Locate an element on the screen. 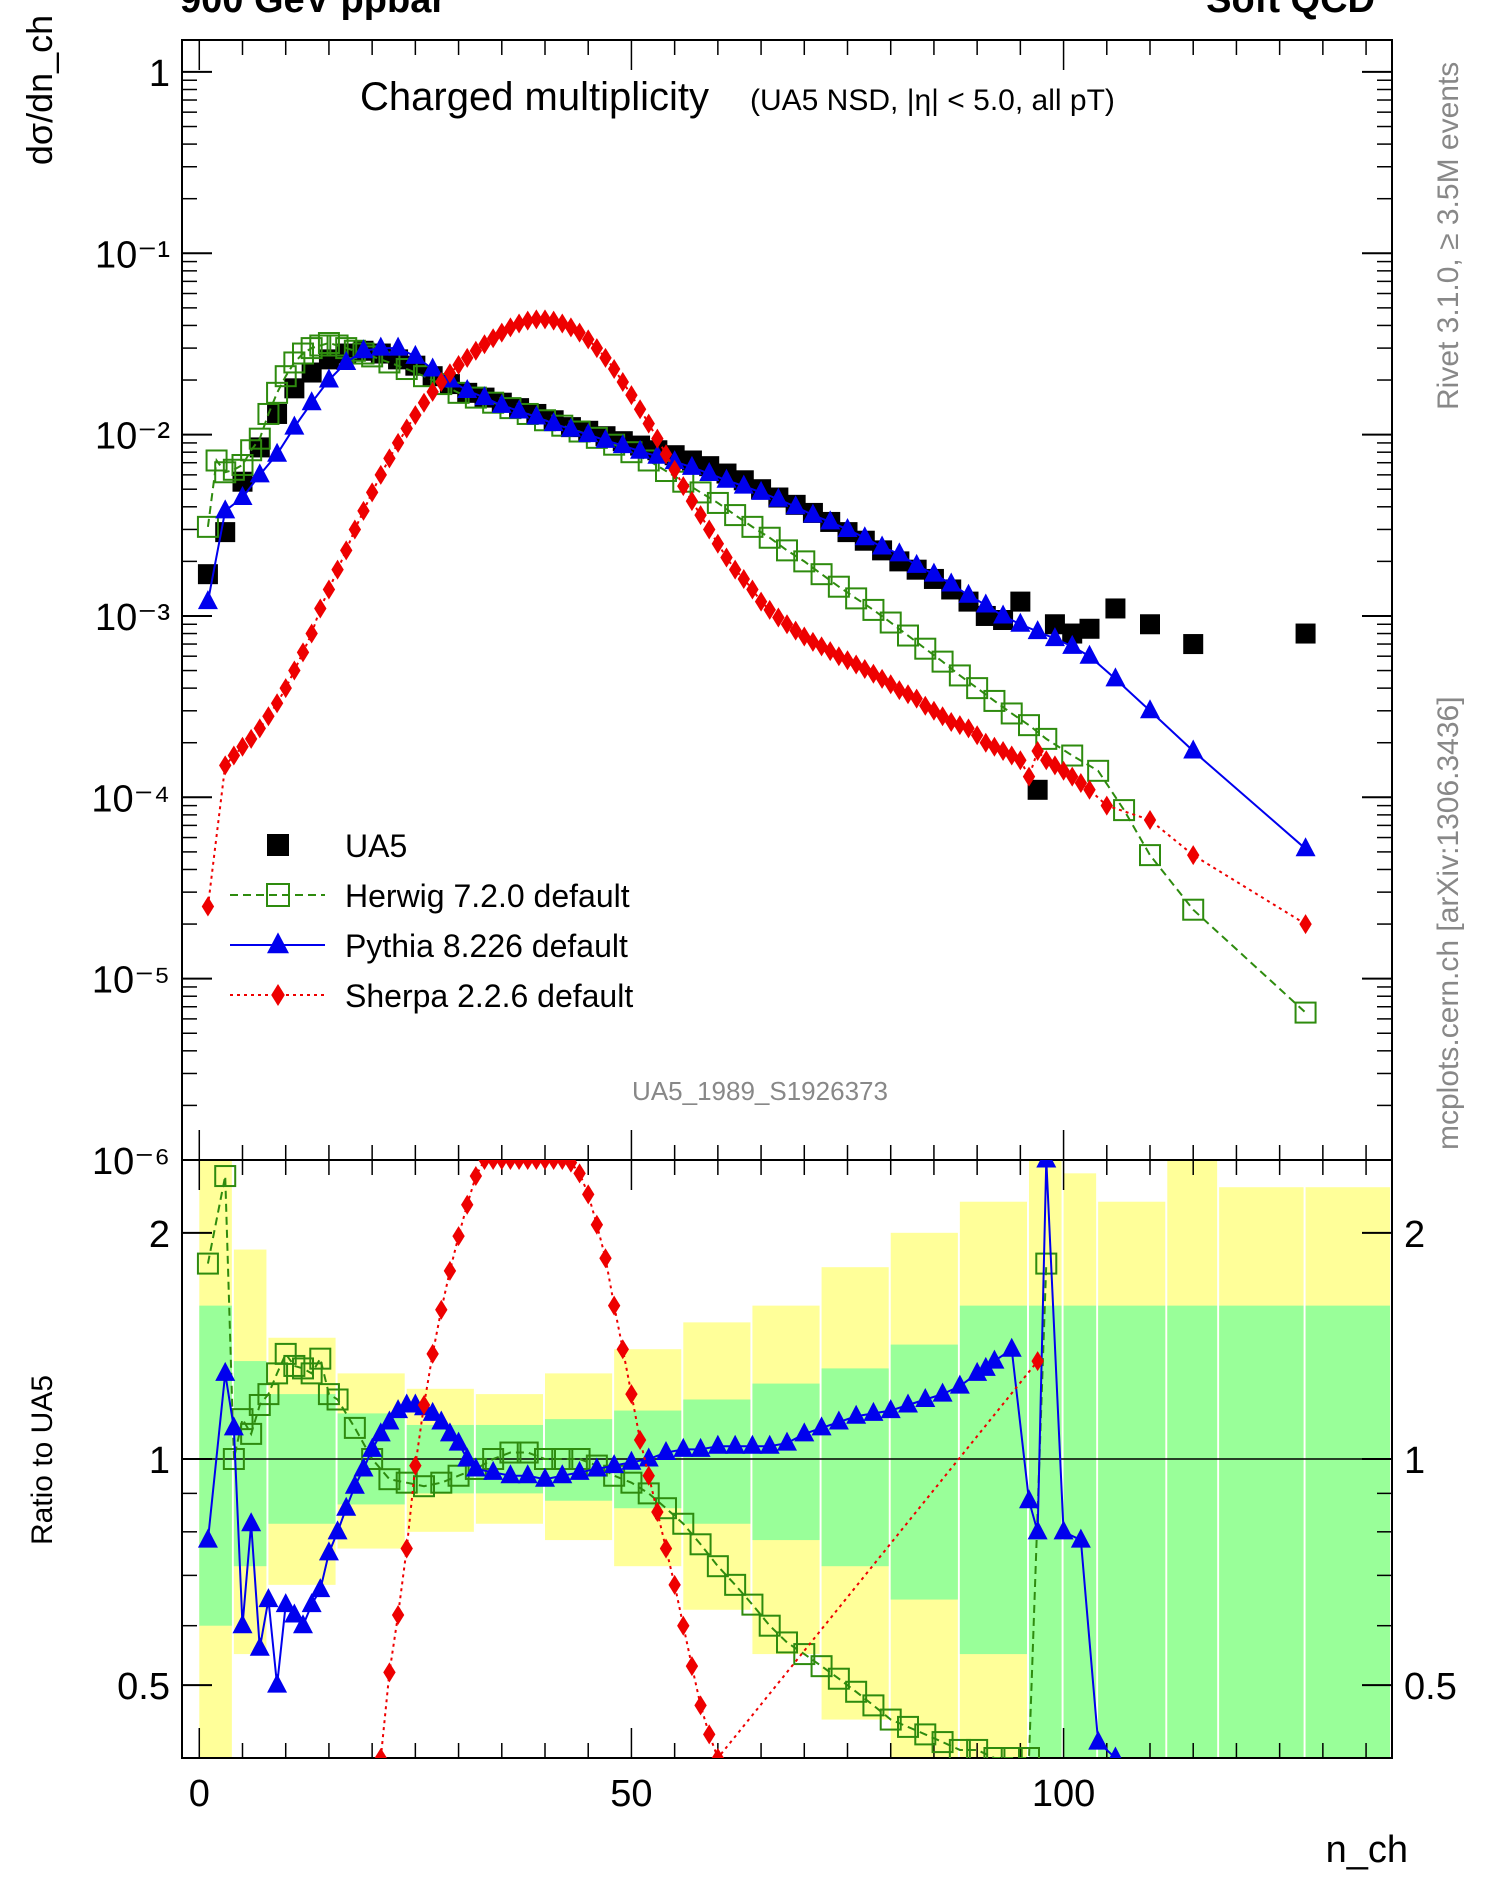 This screenshot has height=1890, width=1492. mcplots-label: mcplots.cern.ch [arXiv:1306.3436] is located at coordinates (1448, 923).